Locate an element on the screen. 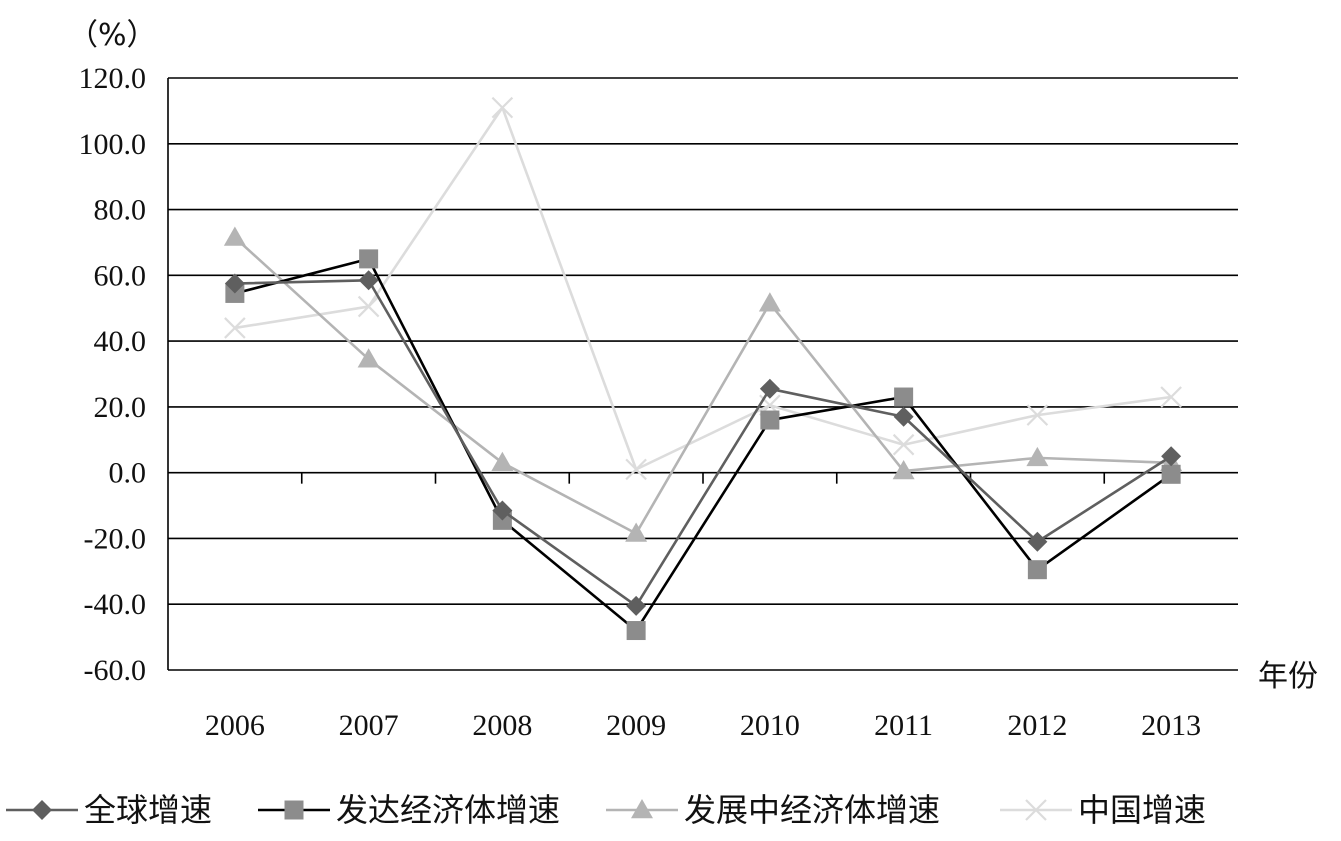 This screenshot has height=841, width=1341. x-tick-label: 2009 is located at coordinates (636, 725).